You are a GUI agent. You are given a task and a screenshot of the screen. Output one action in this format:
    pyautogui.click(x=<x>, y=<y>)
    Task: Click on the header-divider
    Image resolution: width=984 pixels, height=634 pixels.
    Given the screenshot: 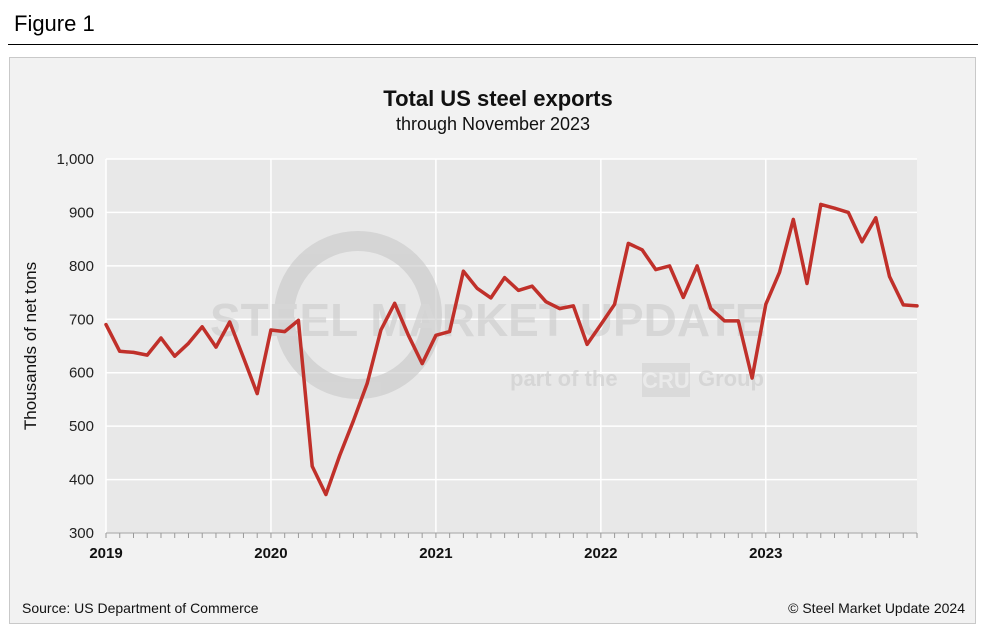 What is the action you would take?
    pyautogui.click(x=493, y=44)
    